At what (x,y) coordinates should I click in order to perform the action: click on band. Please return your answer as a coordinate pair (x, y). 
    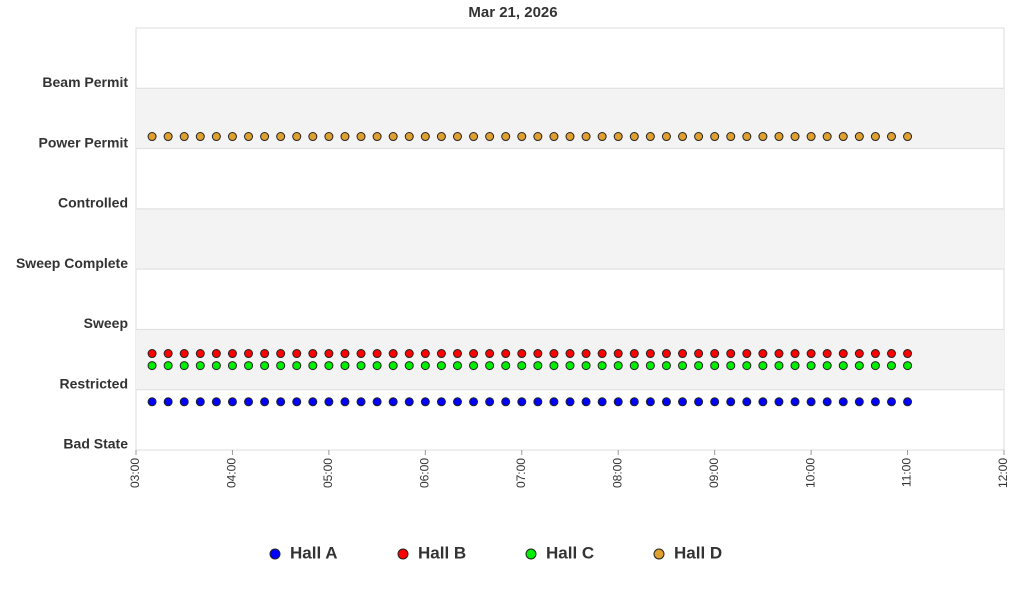
    Looking at the image, I should click on (570, 239).